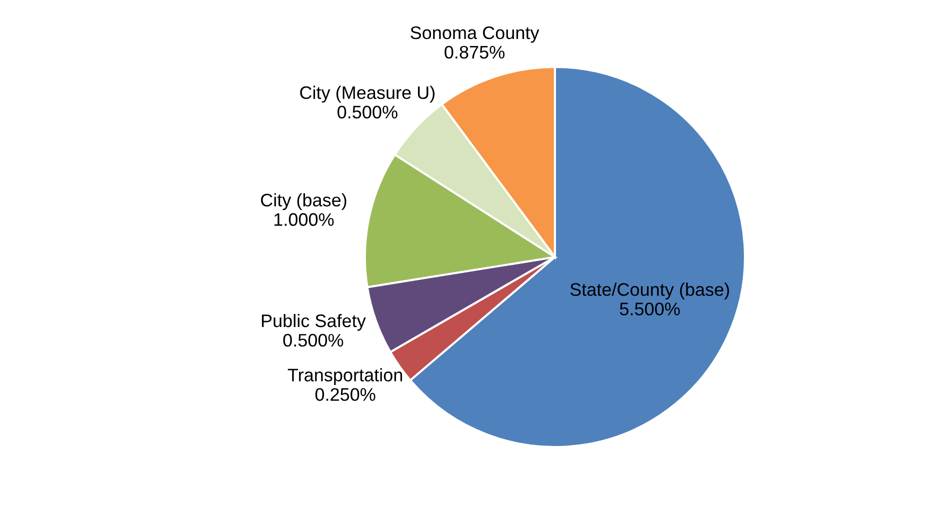 The width and height of the screenshot is (935, 514). What do you see at coordinates (314, 322) in the screenshot?
I see `slice-label: Public Safety` at bounding box center [314, 322].